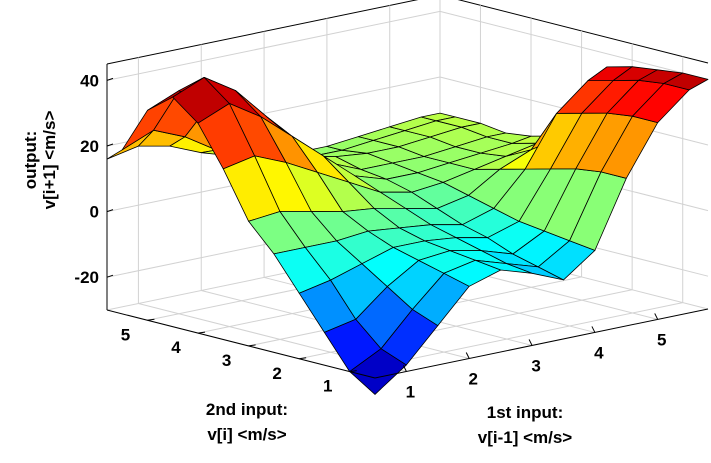 This screenshot has width=711, height=463. What do you see at coordinates (89, 80) in the screenshot?
I see `z-tick-label: 40` at bounding box center [89, 80].